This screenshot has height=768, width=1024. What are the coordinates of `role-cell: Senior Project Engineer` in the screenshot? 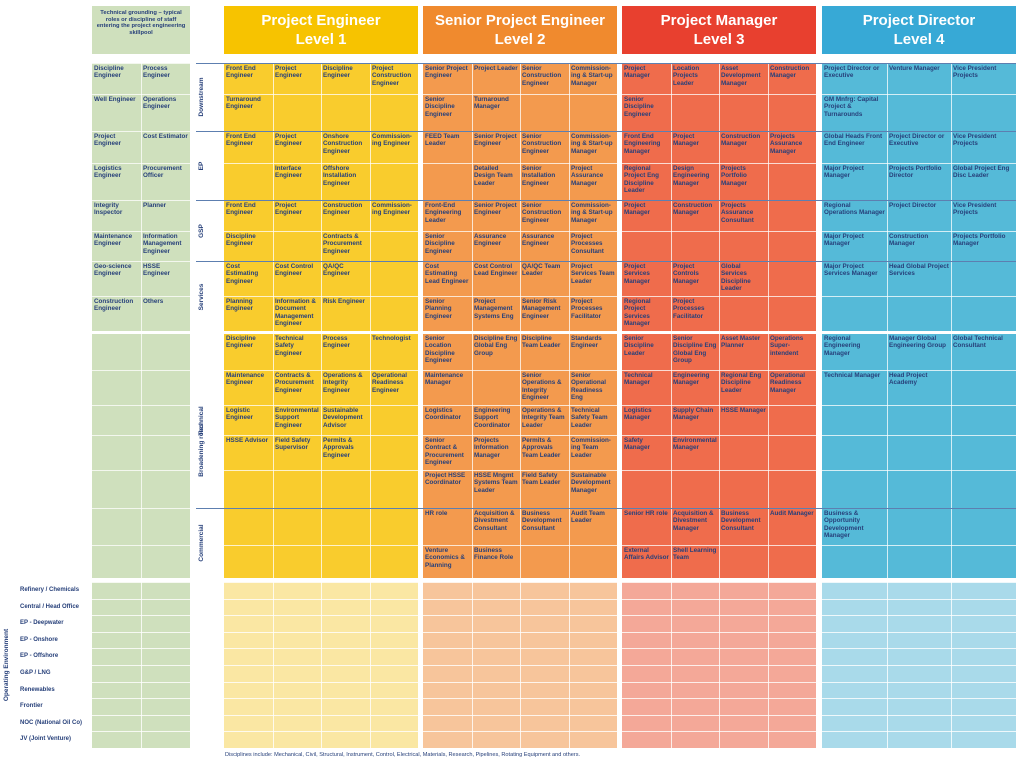 It's located at (495, 140).